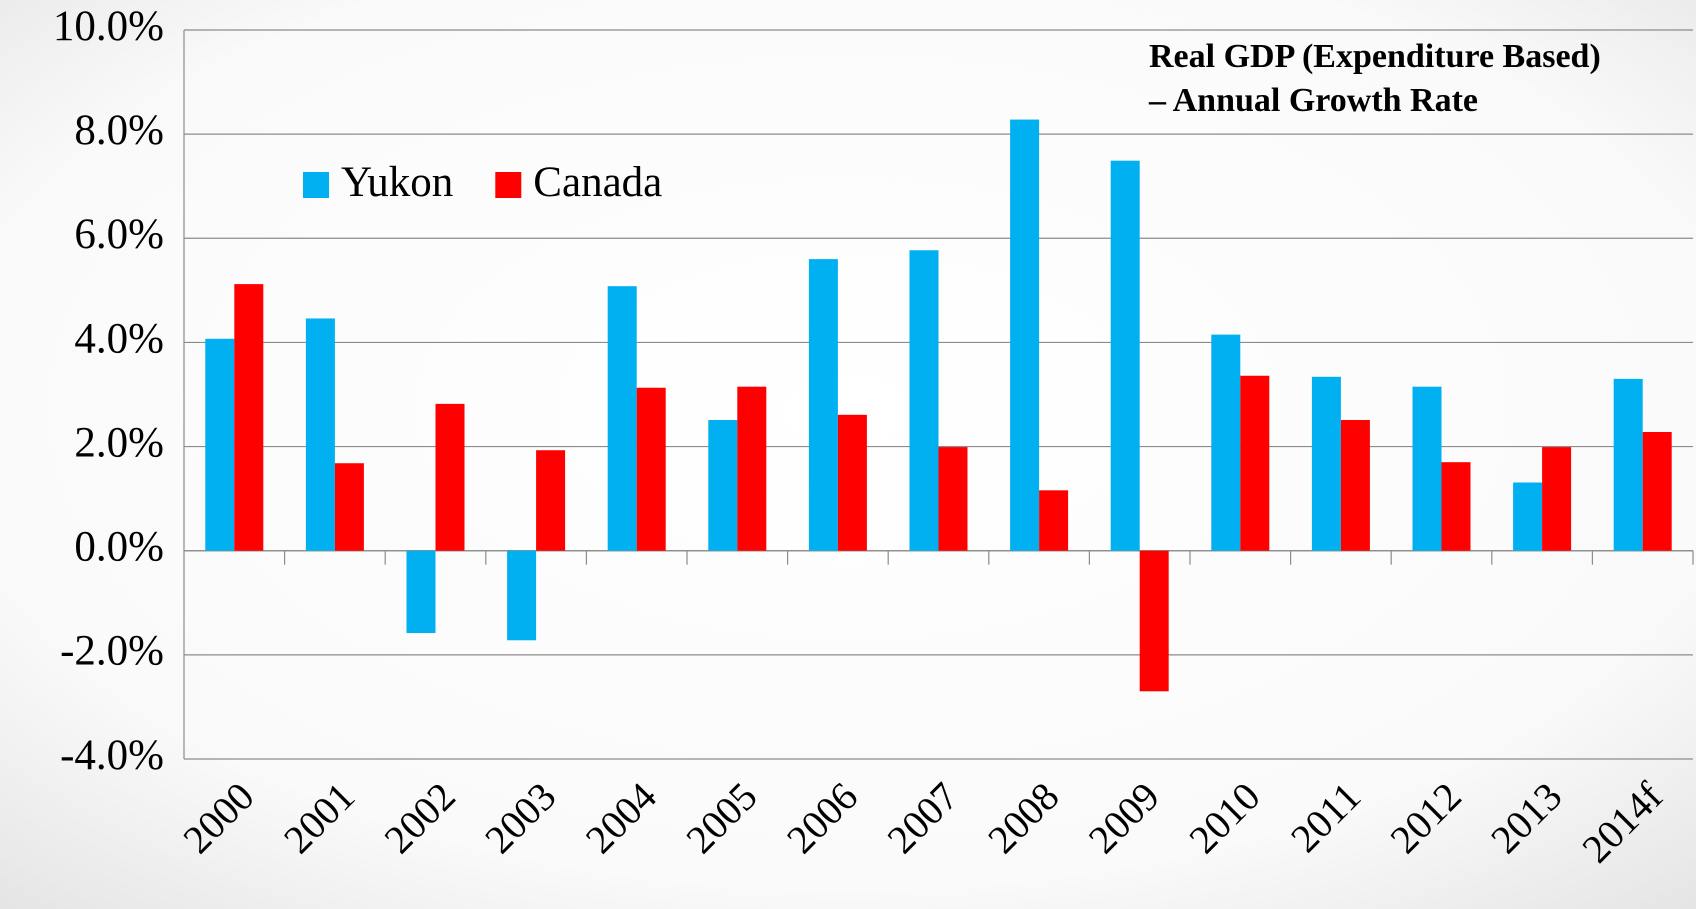 This screenshot has height=909, width=1696. Describe the element at coordinates (397, 182) in the screenshot. I see `legend-label: Yukon` at that location.